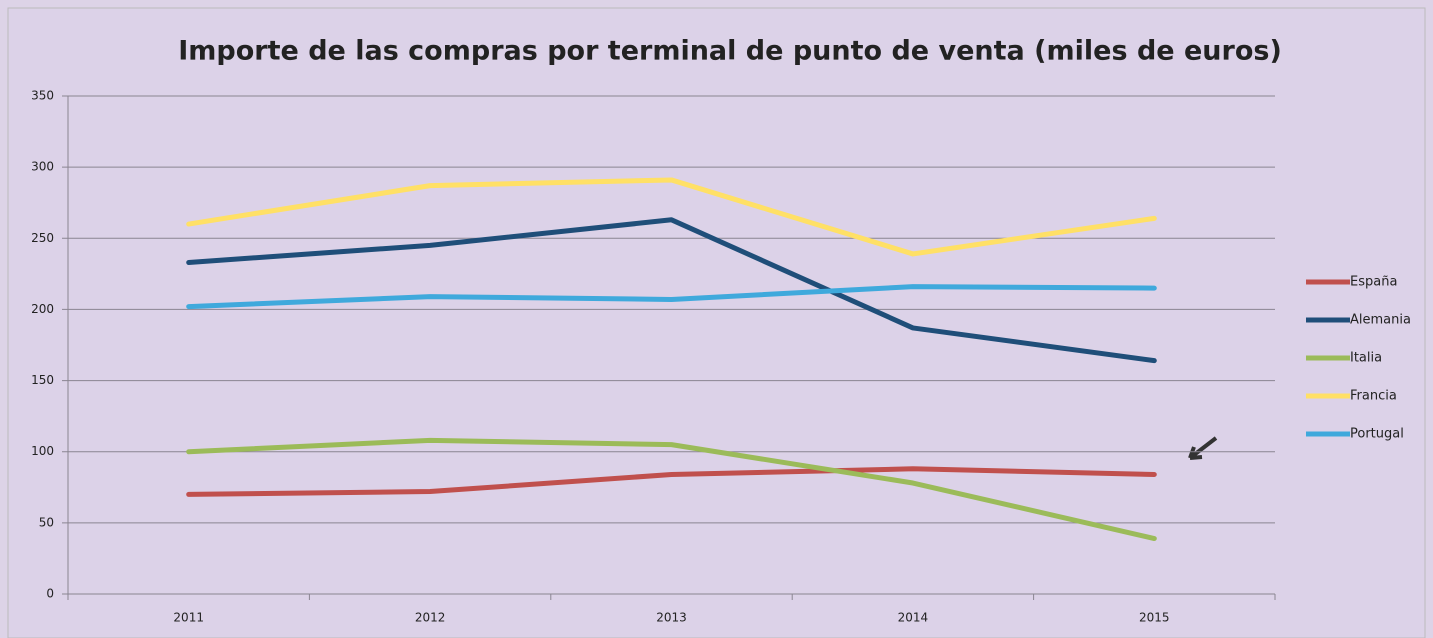 Image resolution: width=1433 pixels, height=638 pixels. What do you see at coordinates (1154, 618) in the screenshot?
I see `x-tick-label: 2015` at bounding box center [1154, 618].